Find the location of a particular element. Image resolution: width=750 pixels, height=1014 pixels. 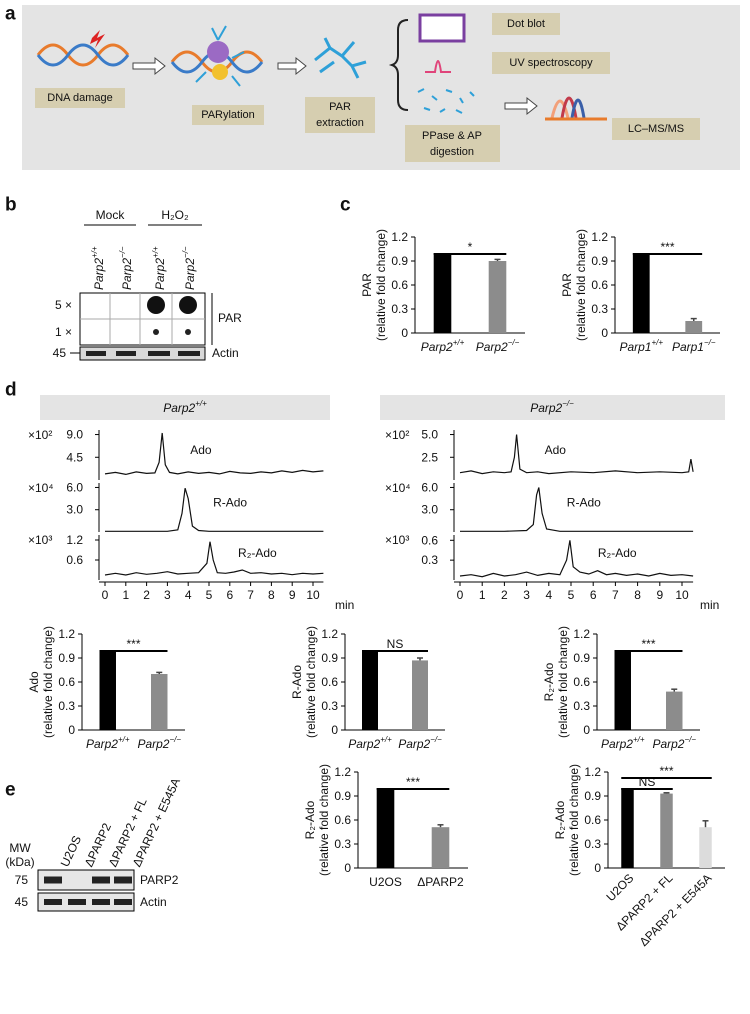

significance-label: *** is located at coordinates (667, 247).